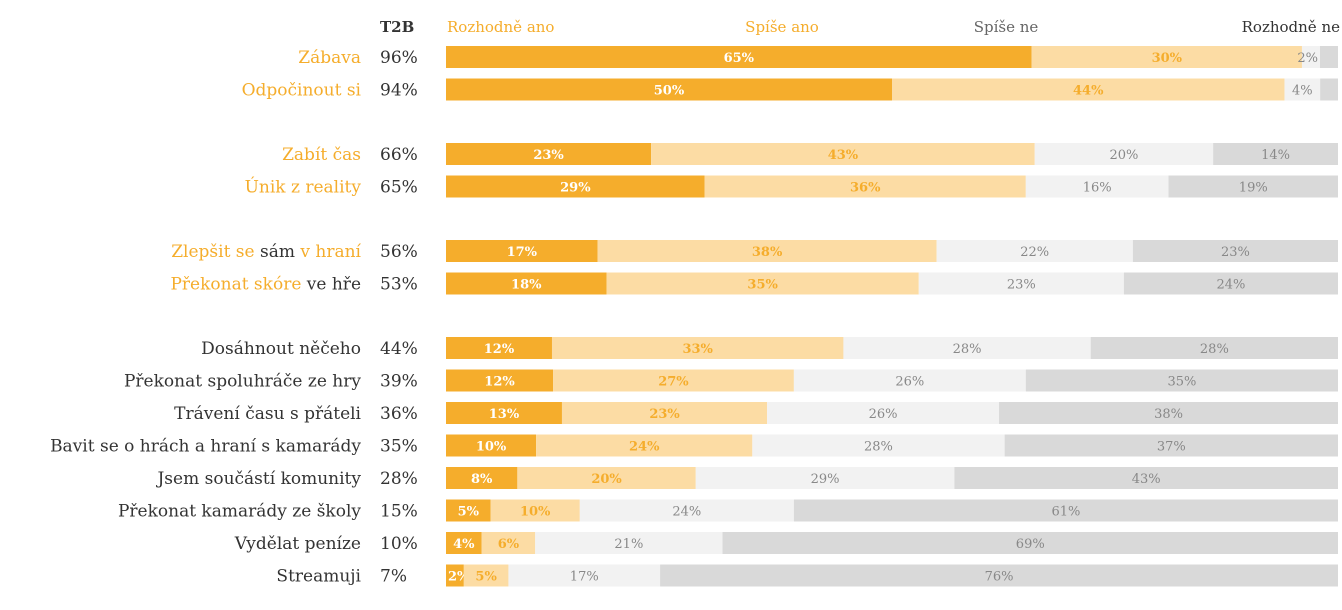 The height and width of the screenshot is (610, 1342). I want to click on chart-row: Překonat skóre ve hře 53% 18% 35% 23% 24%, so click(754, 283).